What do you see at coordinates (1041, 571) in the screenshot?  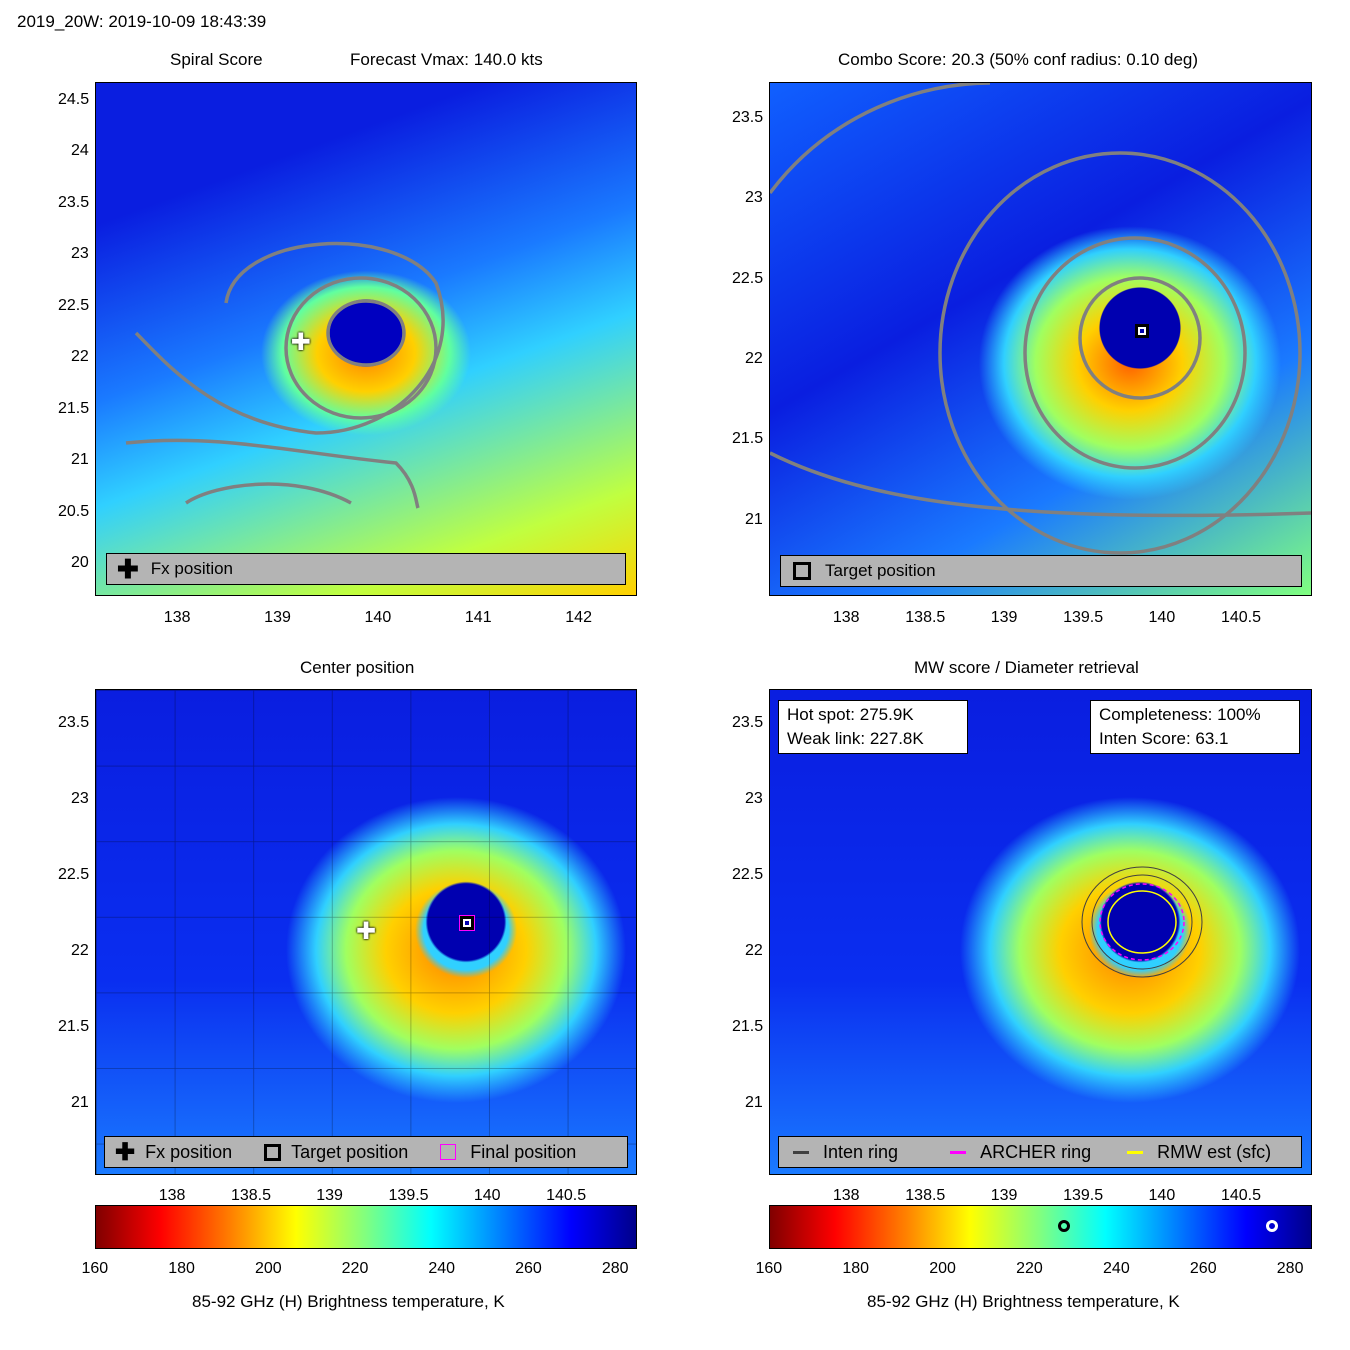 I see `legend: Target position` at bounding box center [1041, 571].